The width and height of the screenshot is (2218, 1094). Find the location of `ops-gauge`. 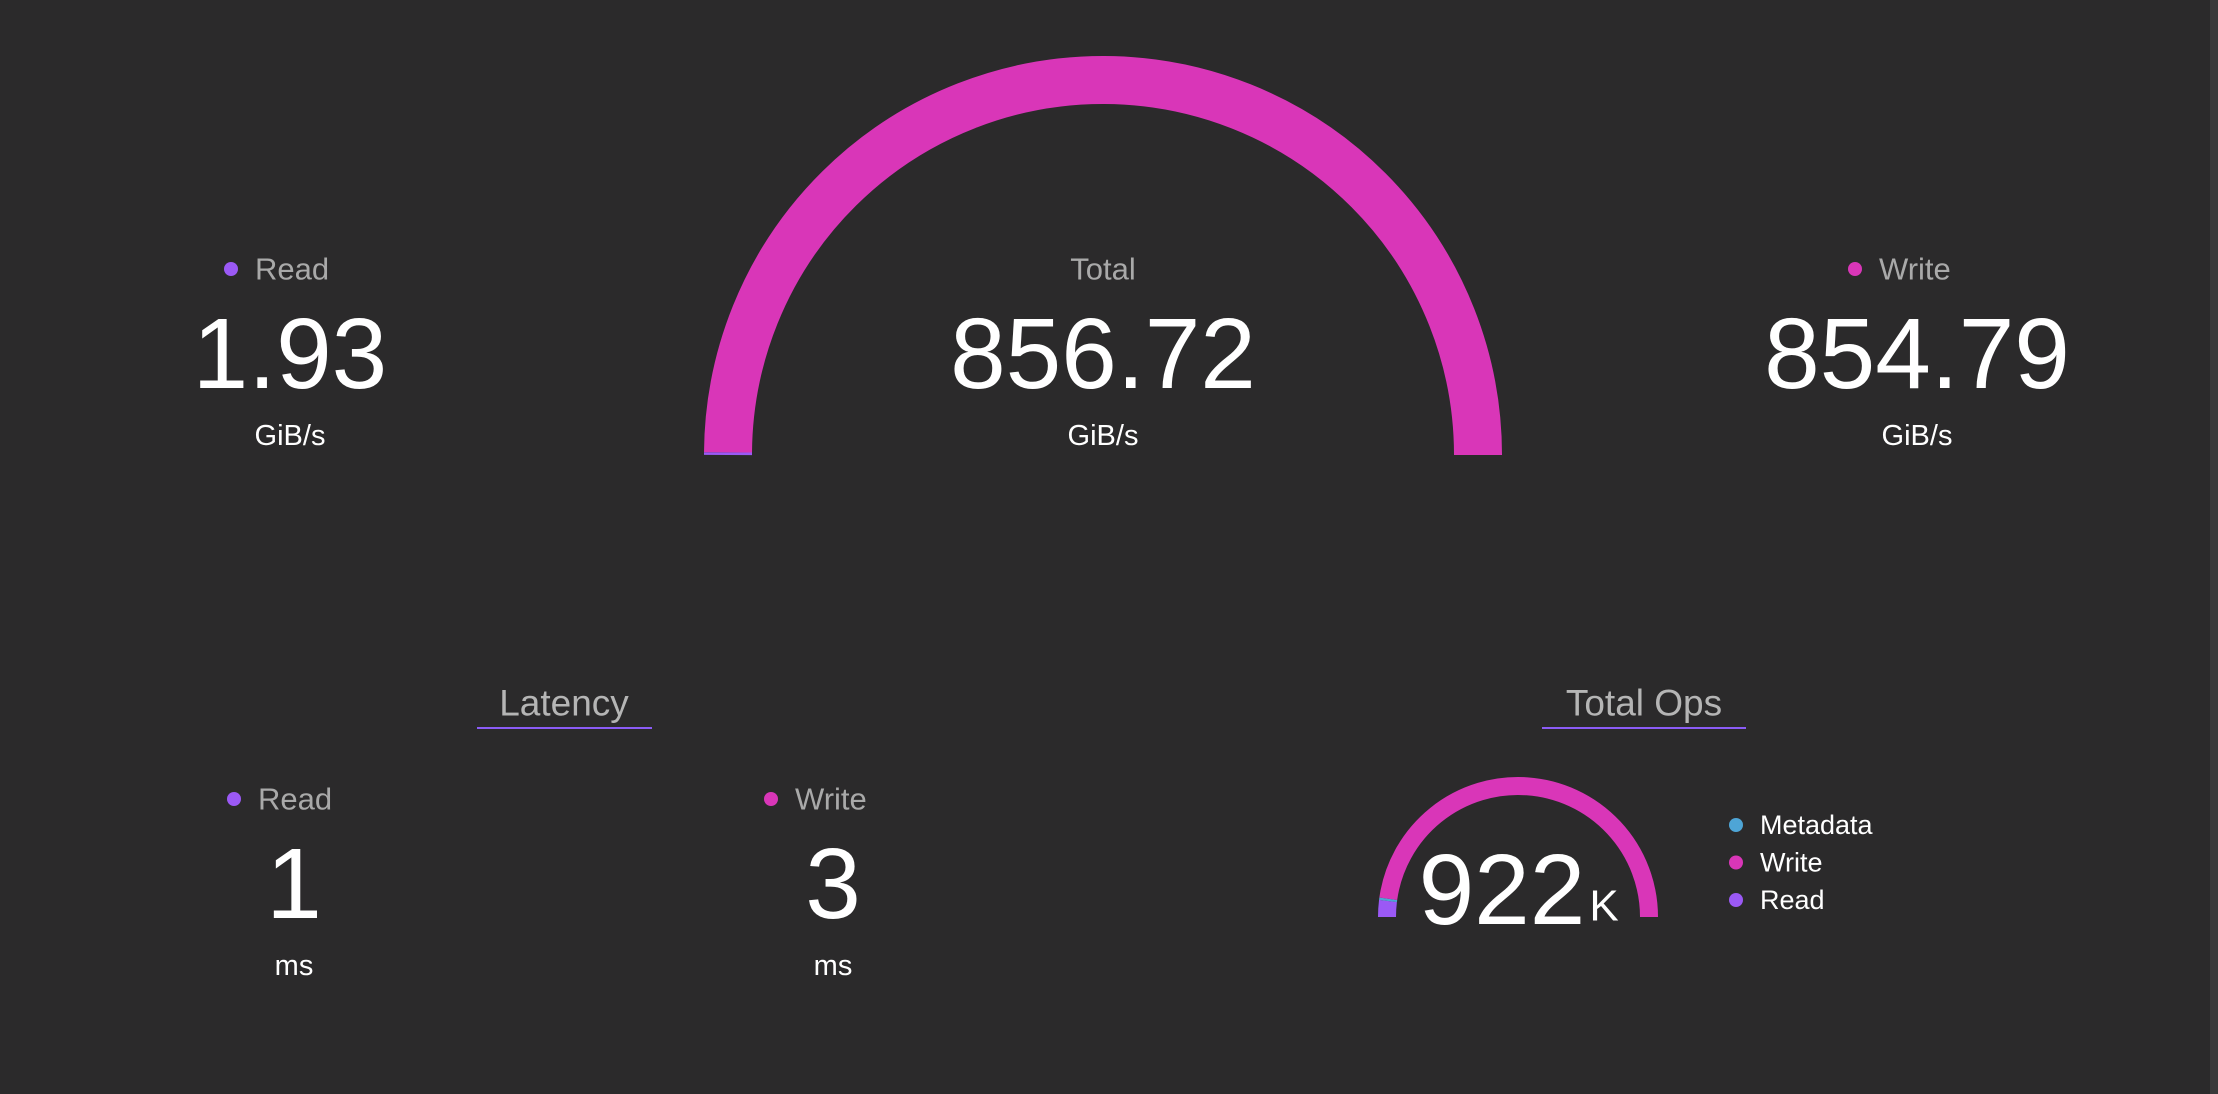

ops-gauge is located at coordinates (1517, 847).